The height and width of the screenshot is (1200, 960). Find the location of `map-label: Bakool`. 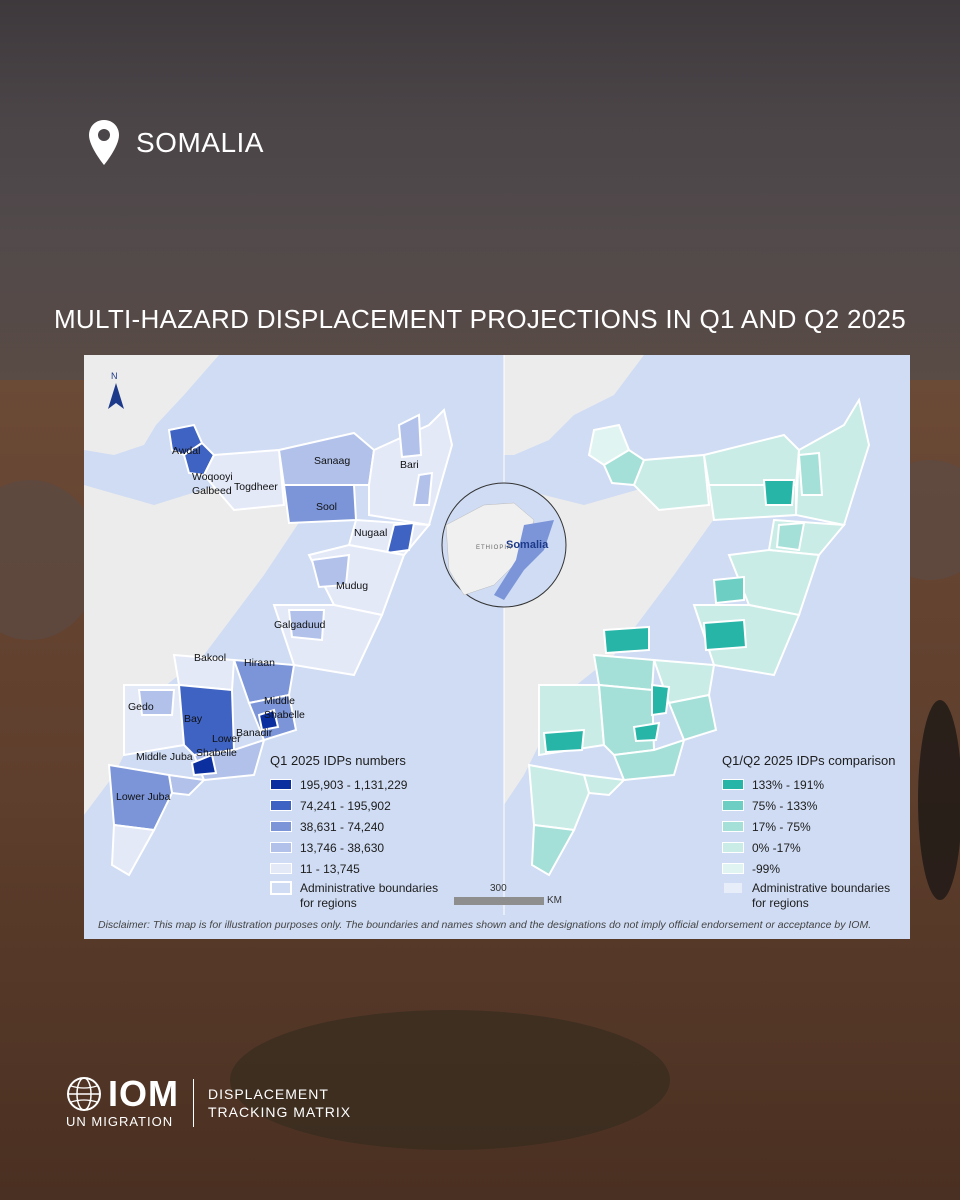

map-label: Bakool is located at coordinates (210, 658).